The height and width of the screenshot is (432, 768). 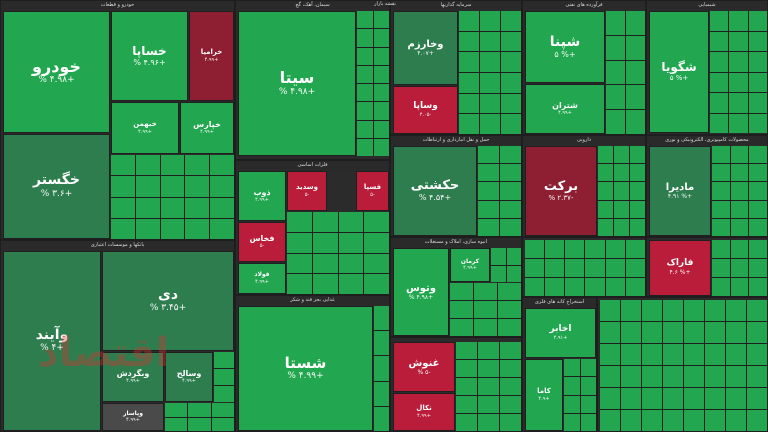 I want to click on tile-name: وپاسار, so click(x=133, y=413).